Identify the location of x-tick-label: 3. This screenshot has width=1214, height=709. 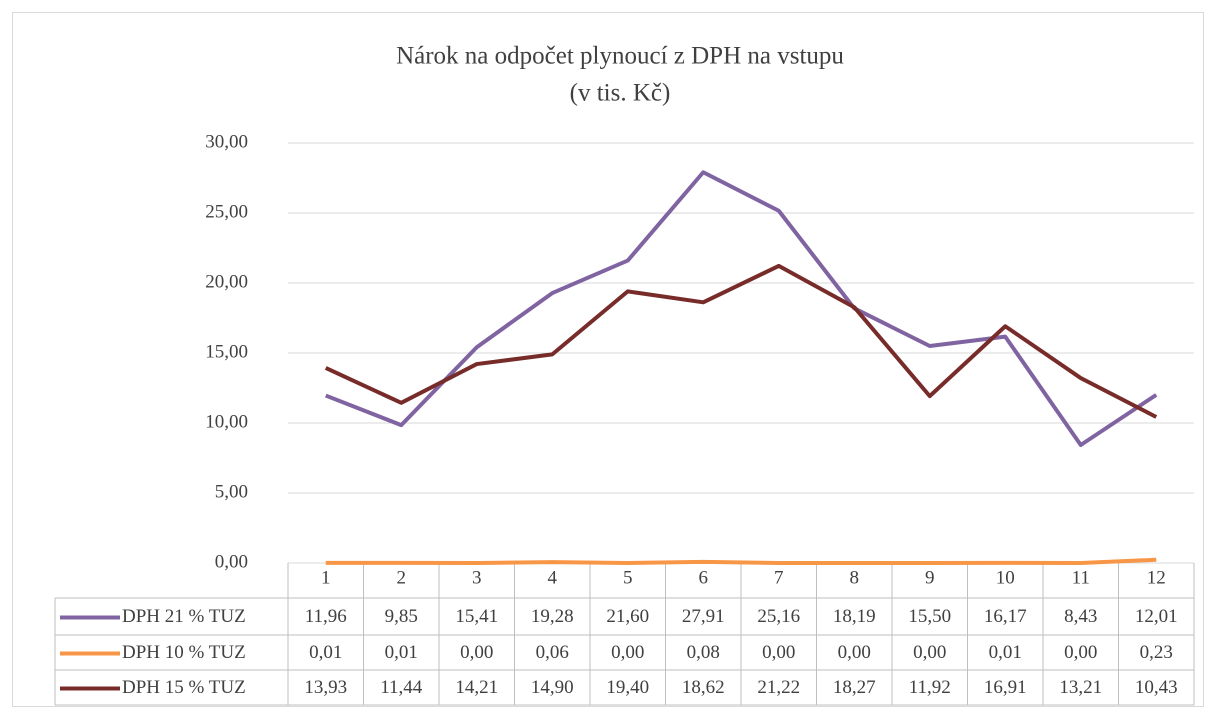
(477, 577).